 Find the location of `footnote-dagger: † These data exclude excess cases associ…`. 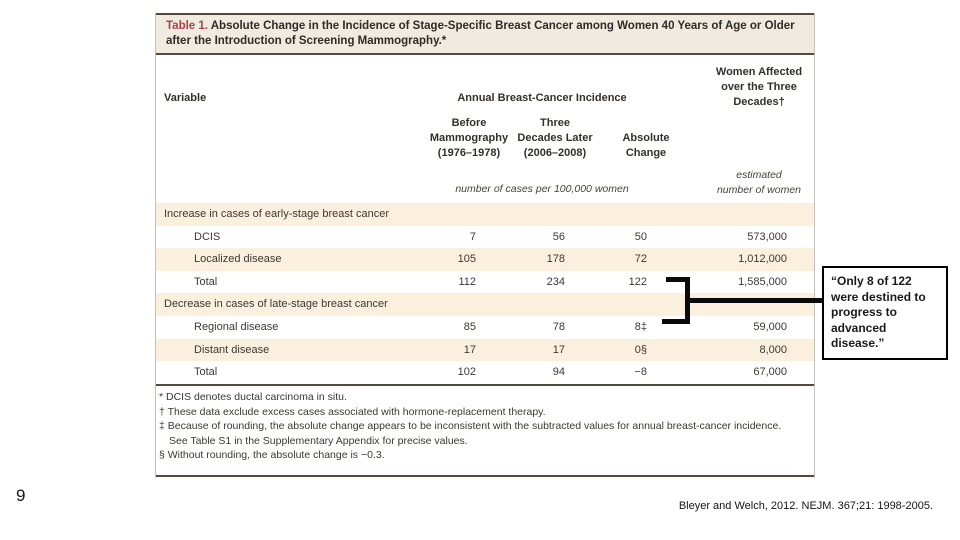

footnote-dagger: † These data exclude excess cases associ… is located at coordinates (352, 411).